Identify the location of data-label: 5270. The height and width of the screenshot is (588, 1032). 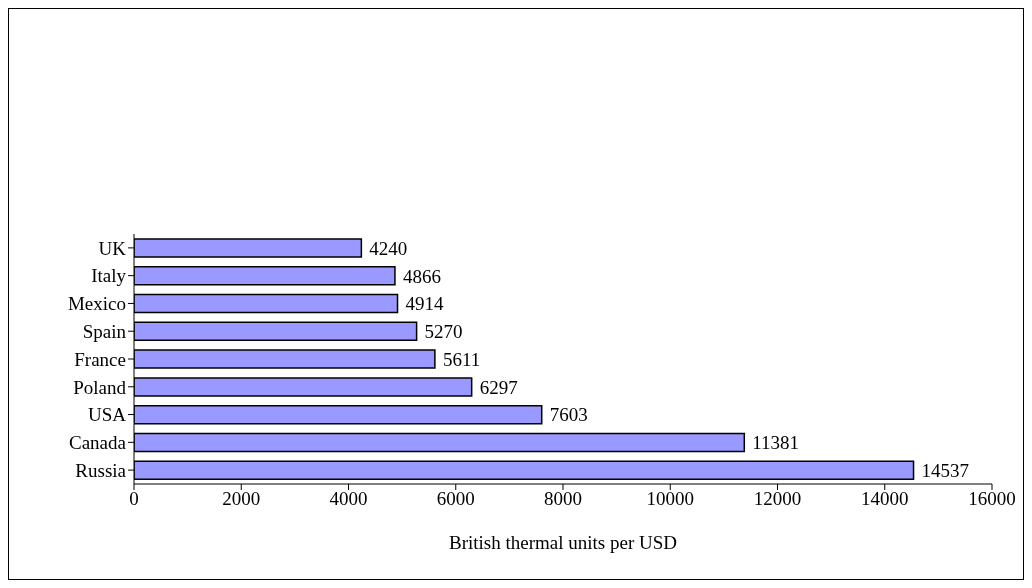
(443, 332).